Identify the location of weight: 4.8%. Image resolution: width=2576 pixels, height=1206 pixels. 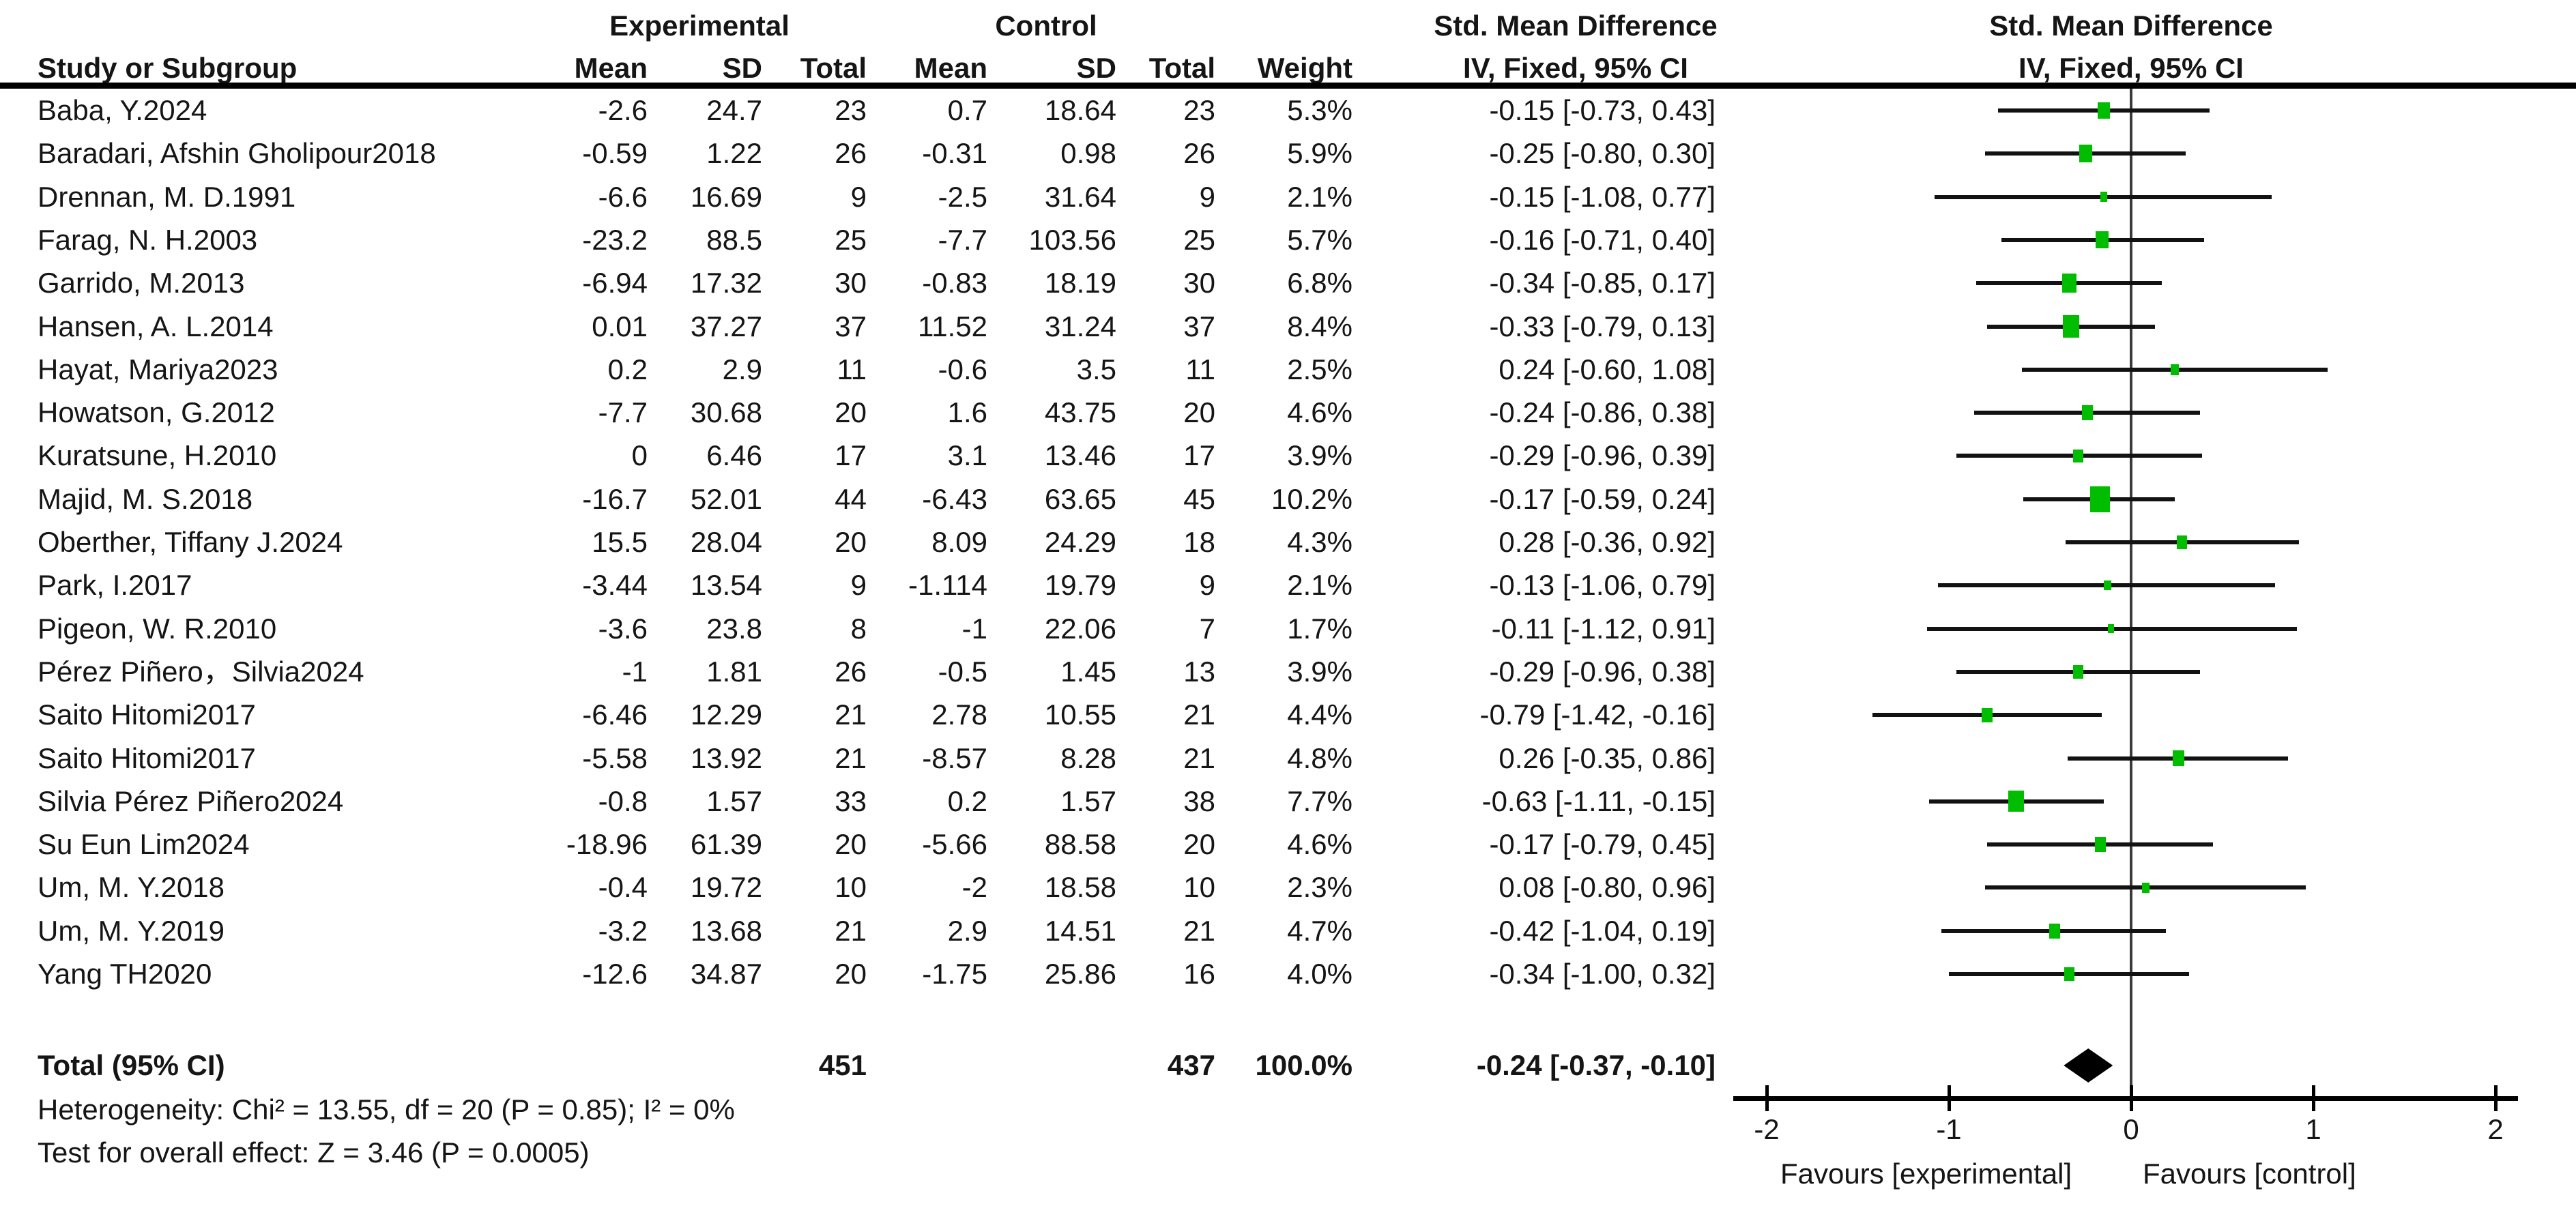
(1319, 757).